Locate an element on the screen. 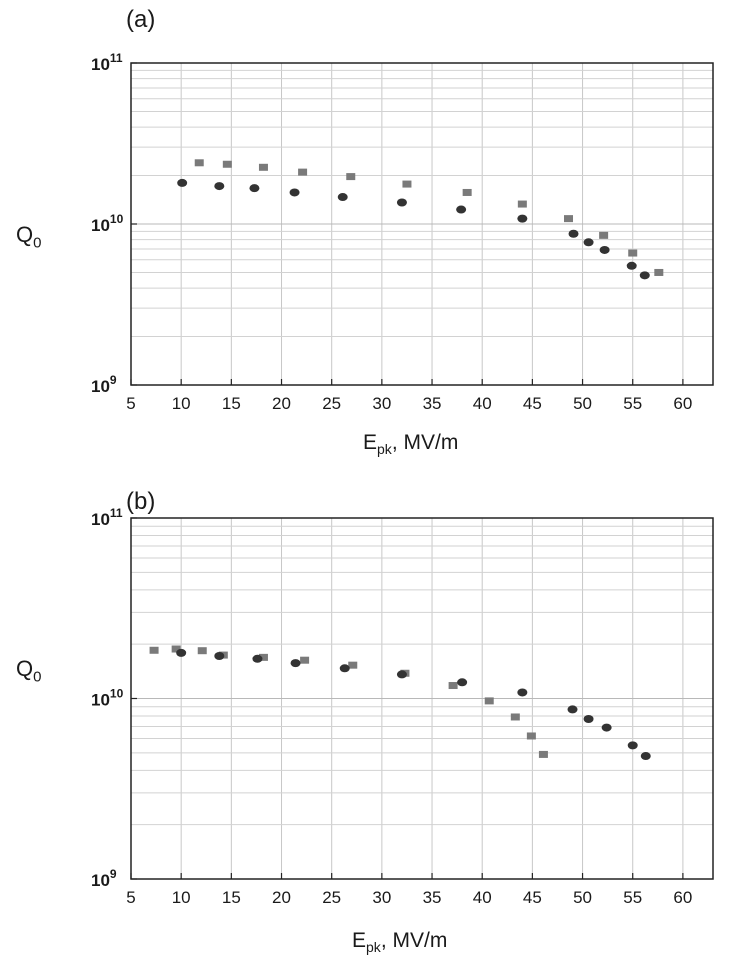 The image size is (732, 964). panel-label: (b) is located at coordinates (141, 501).